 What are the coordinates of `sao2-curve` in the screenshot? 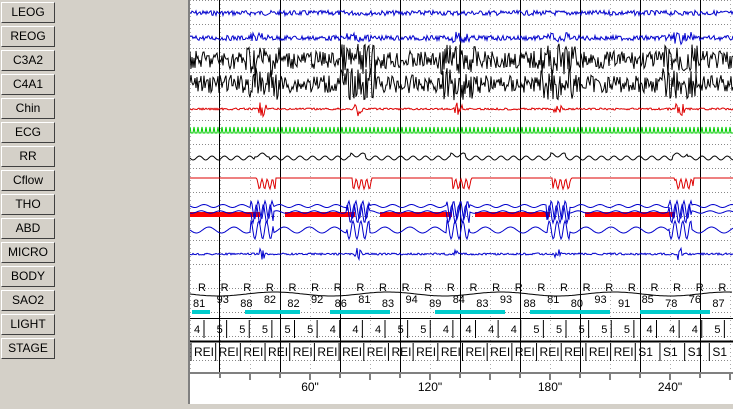 It's located at (461, 294).